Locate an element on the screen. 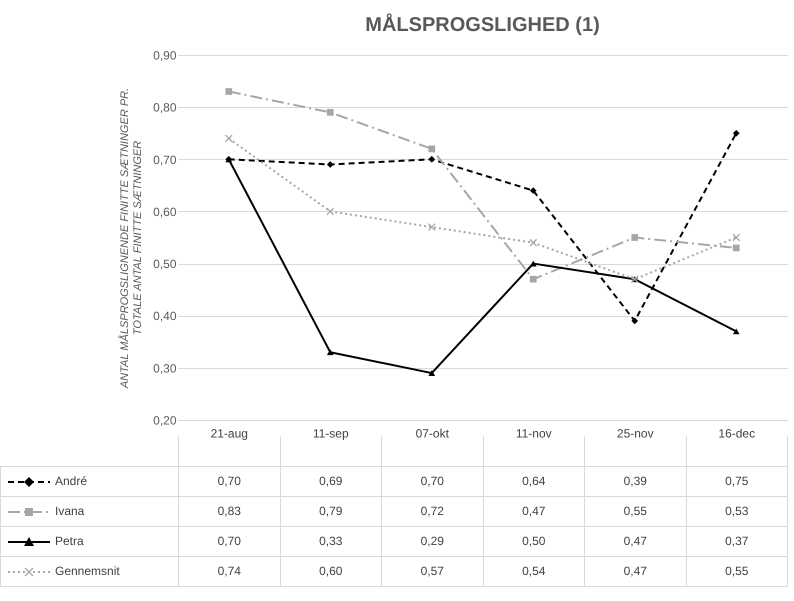  y-tick-label: 0,70 is located at coordinates (165, 159).